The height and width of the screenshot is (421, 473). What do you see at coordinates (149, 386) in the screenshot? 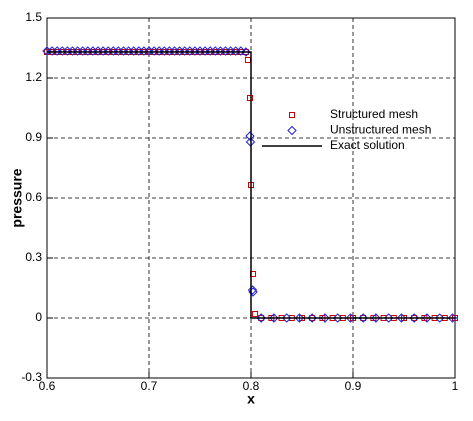
I see `x-tick-label: 0.7` at bounding box center [149, 386].